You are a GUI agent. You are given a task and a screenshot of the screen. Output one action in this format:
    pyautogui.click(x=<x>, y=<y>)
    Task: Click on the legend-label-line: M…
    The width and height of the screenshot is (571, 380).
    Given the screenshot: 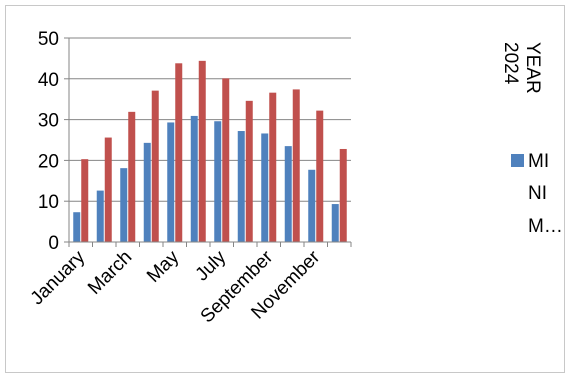 What is the action you would take?
    pyautogui.click(x=545, y=226)
    